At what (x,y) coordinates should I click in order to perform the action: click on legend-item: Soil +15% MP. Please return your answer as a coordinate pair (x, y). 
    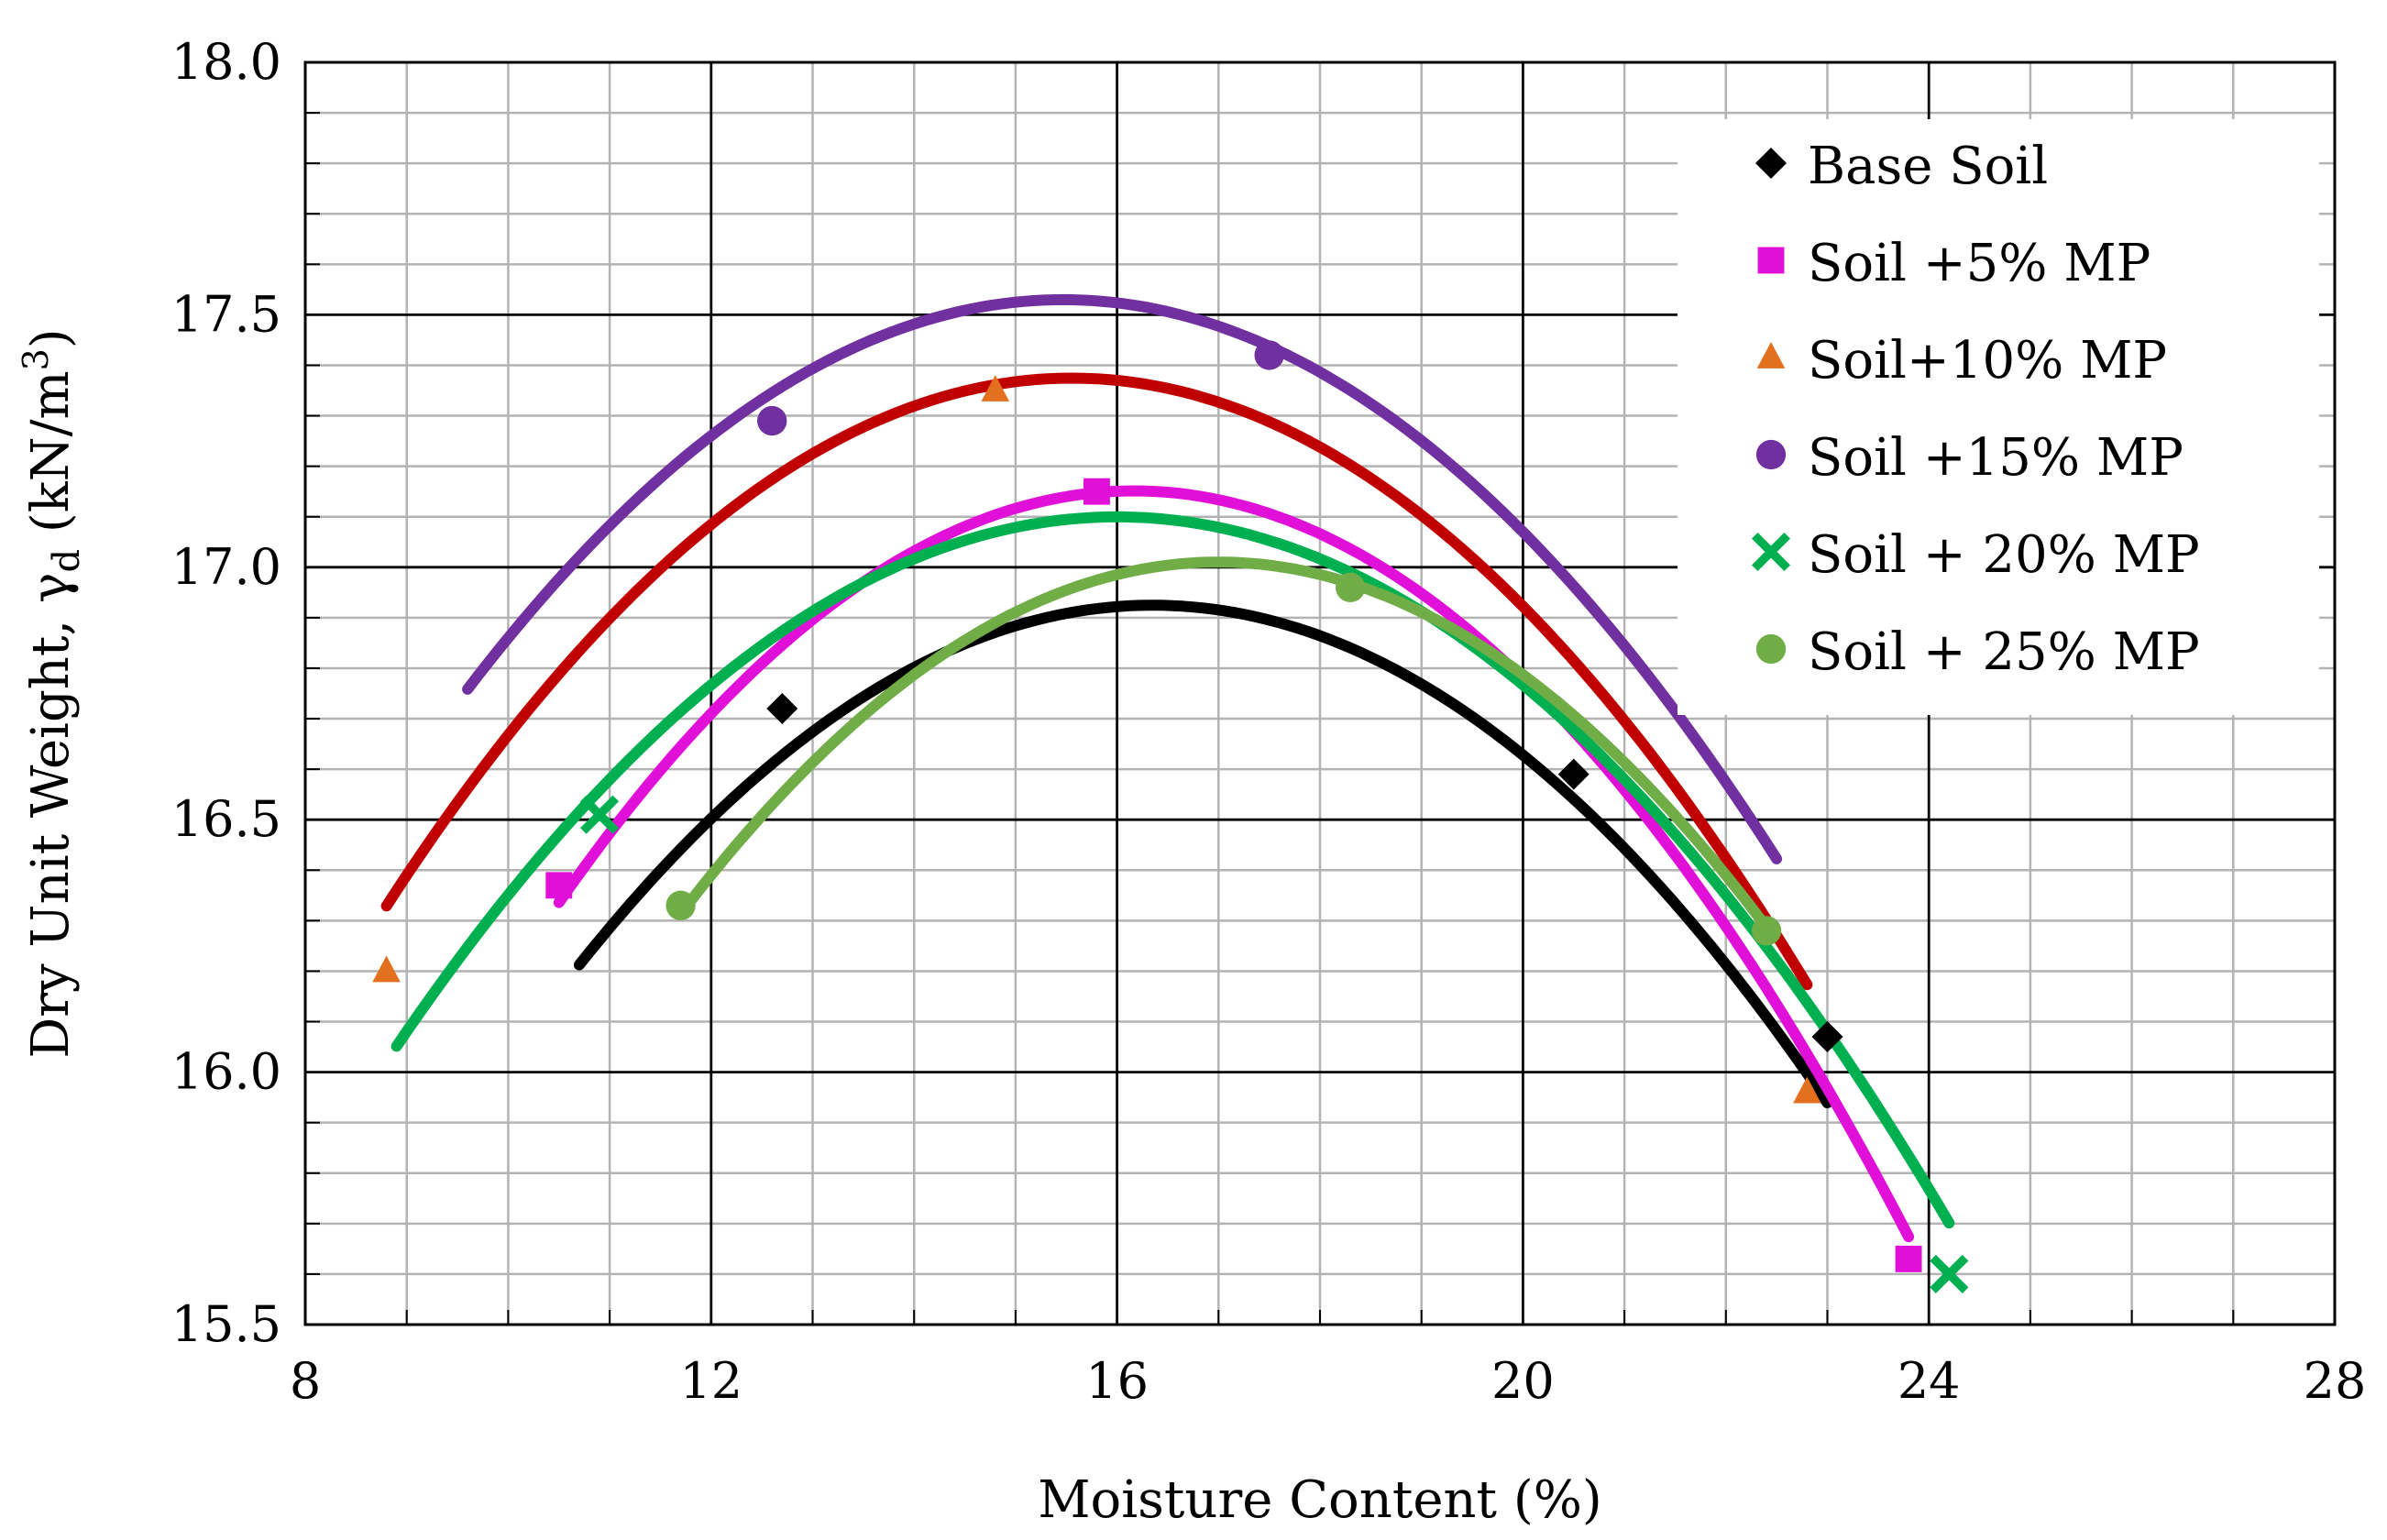
    Looking at the image, I should click on (1969, 458).